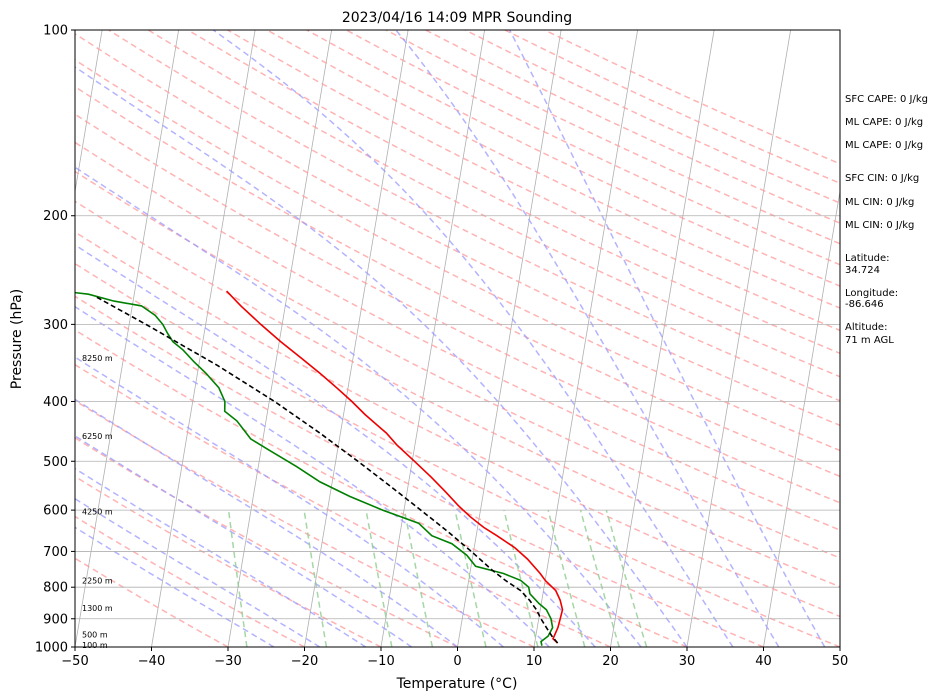 The height and width of the screenshot is (700, 947). What do you see at coordinates (151, 661) in the screenshot?
I see `x-tick-label: −40` at bounding box center [151, 661].